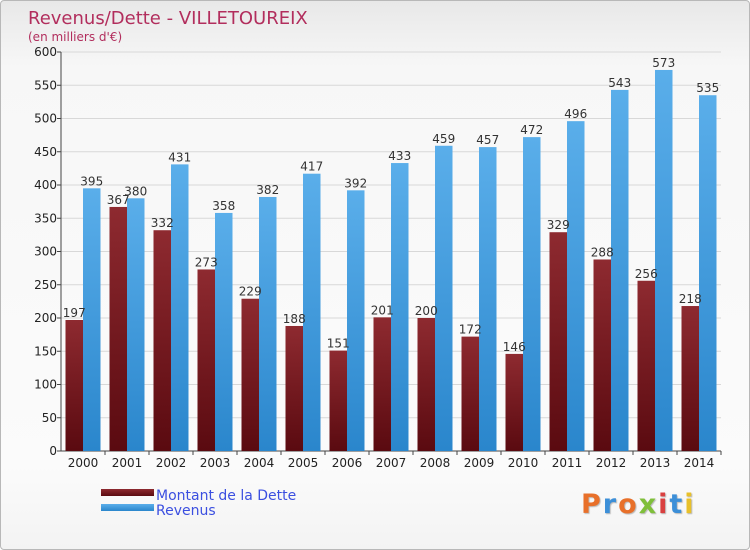  What do you see at coordinates (223, 206) in the screenshot?
I see `value-label-revenus: 358` at bounding box center [223, 206].